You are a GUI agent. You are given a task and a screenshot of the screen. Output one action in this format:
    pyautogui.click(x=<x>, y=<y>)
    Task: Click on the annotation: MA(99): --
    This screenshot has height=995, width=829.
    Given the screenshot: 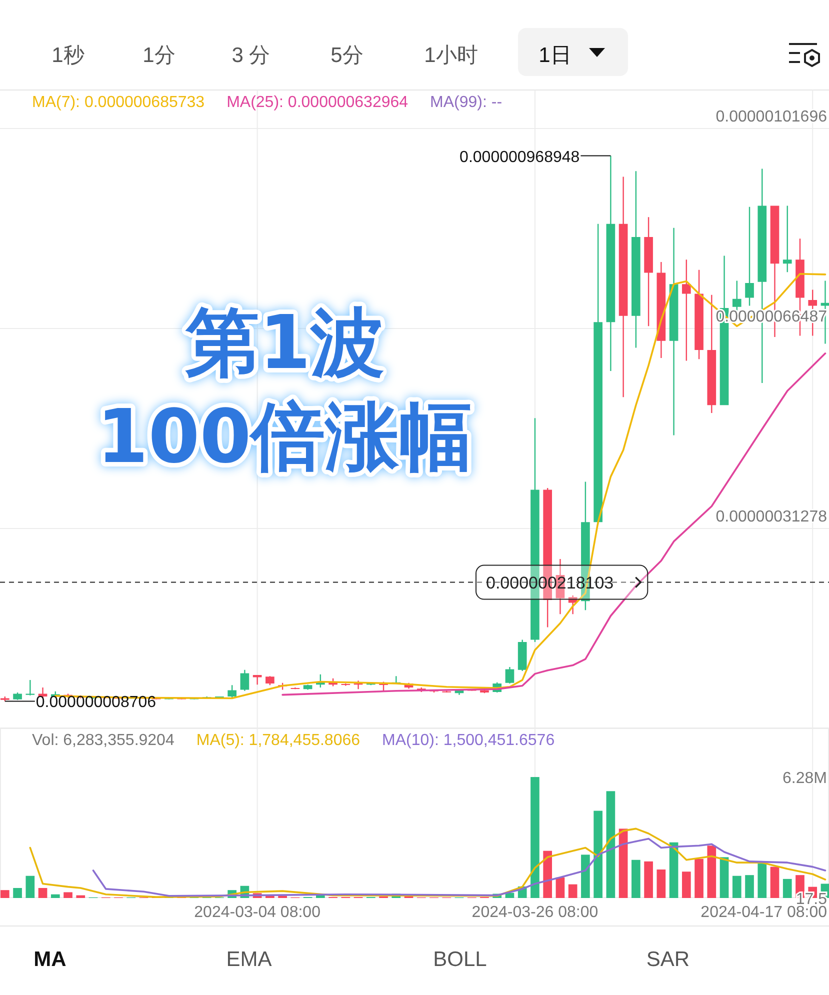 What is the action you would take?
    pyautogui.click(x=466, y=102)
    